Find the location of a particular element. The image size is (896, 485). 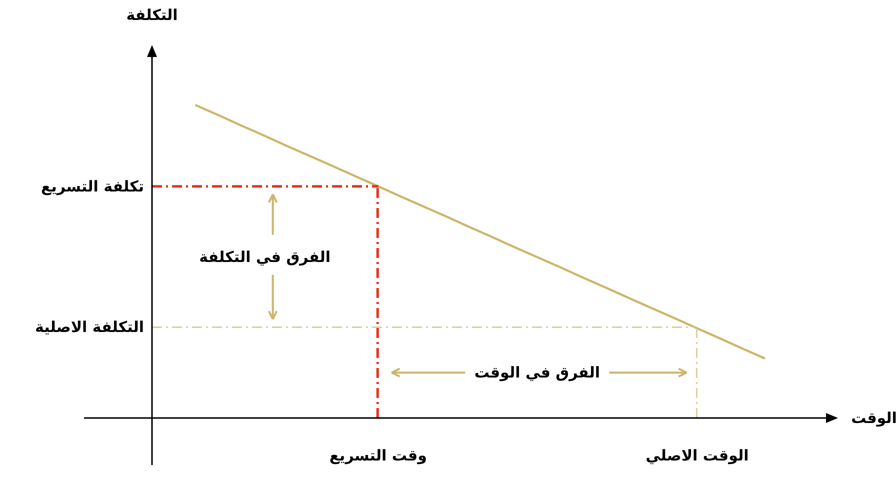

text: الوقت is located at coordinates (873, 418).